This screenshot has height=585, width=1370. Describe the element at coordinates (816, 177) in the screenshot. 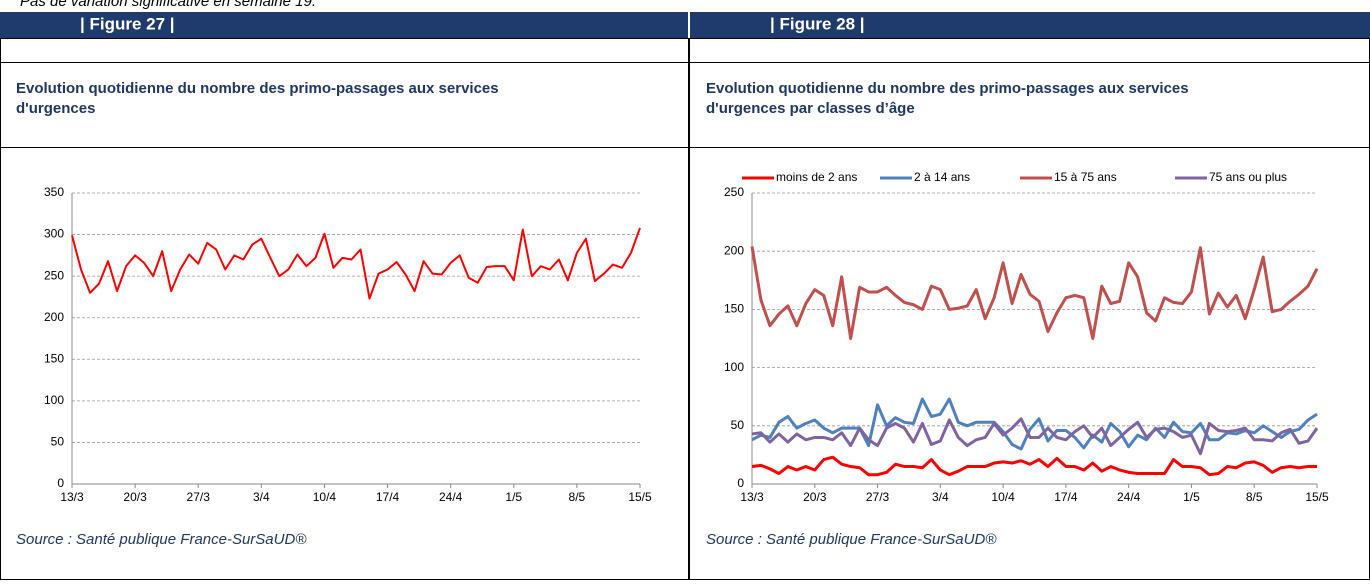

I see `legend-label: moins de 2 ans` at that location.